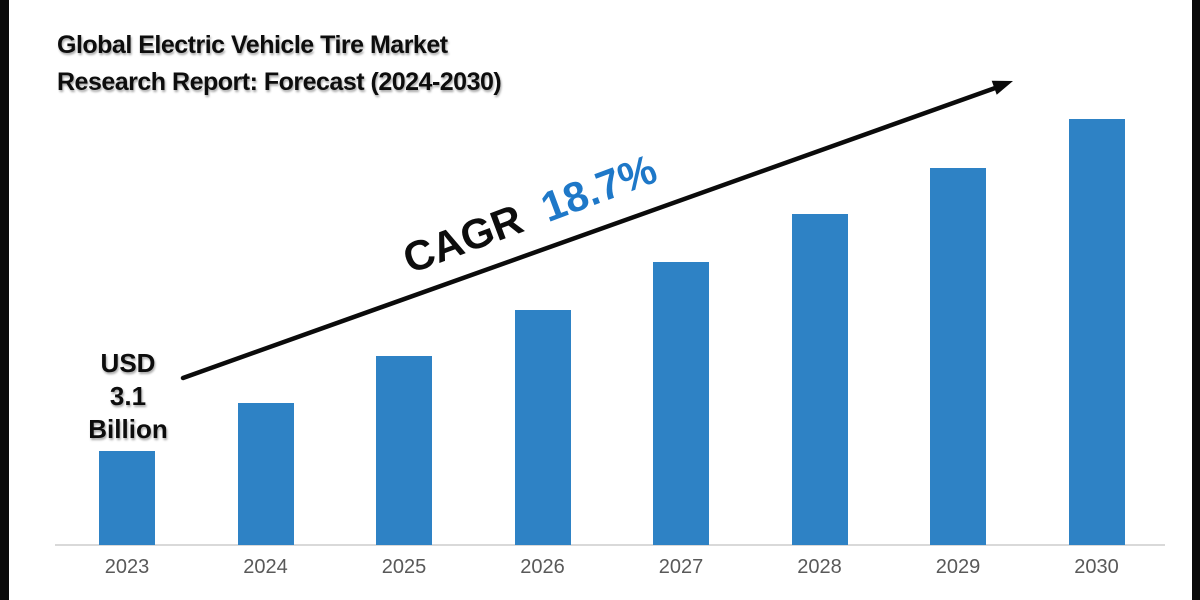 The height and width of the screenshot is (600, 1200). I want to click on x-tick-2027: 2027, so click(681, 567).